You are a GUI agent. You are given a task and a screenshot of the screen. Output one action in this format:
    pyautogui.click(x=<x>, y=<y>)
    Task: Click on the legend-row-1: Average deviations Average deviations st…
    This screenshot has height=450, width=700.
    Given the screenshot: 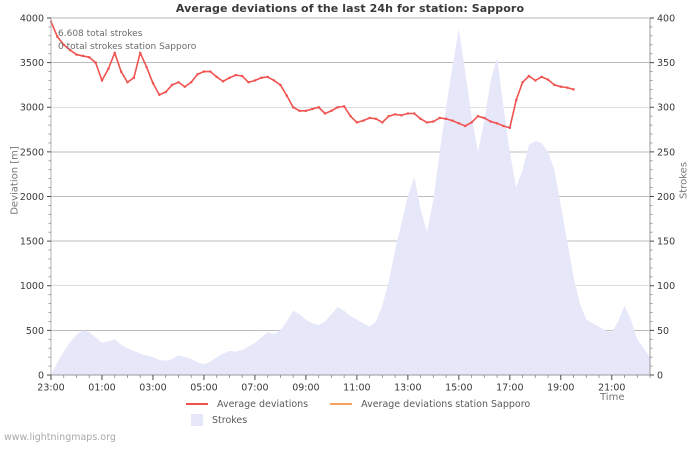 What is the action you would take?
    pyautogui.click(x=369, y=404)
    